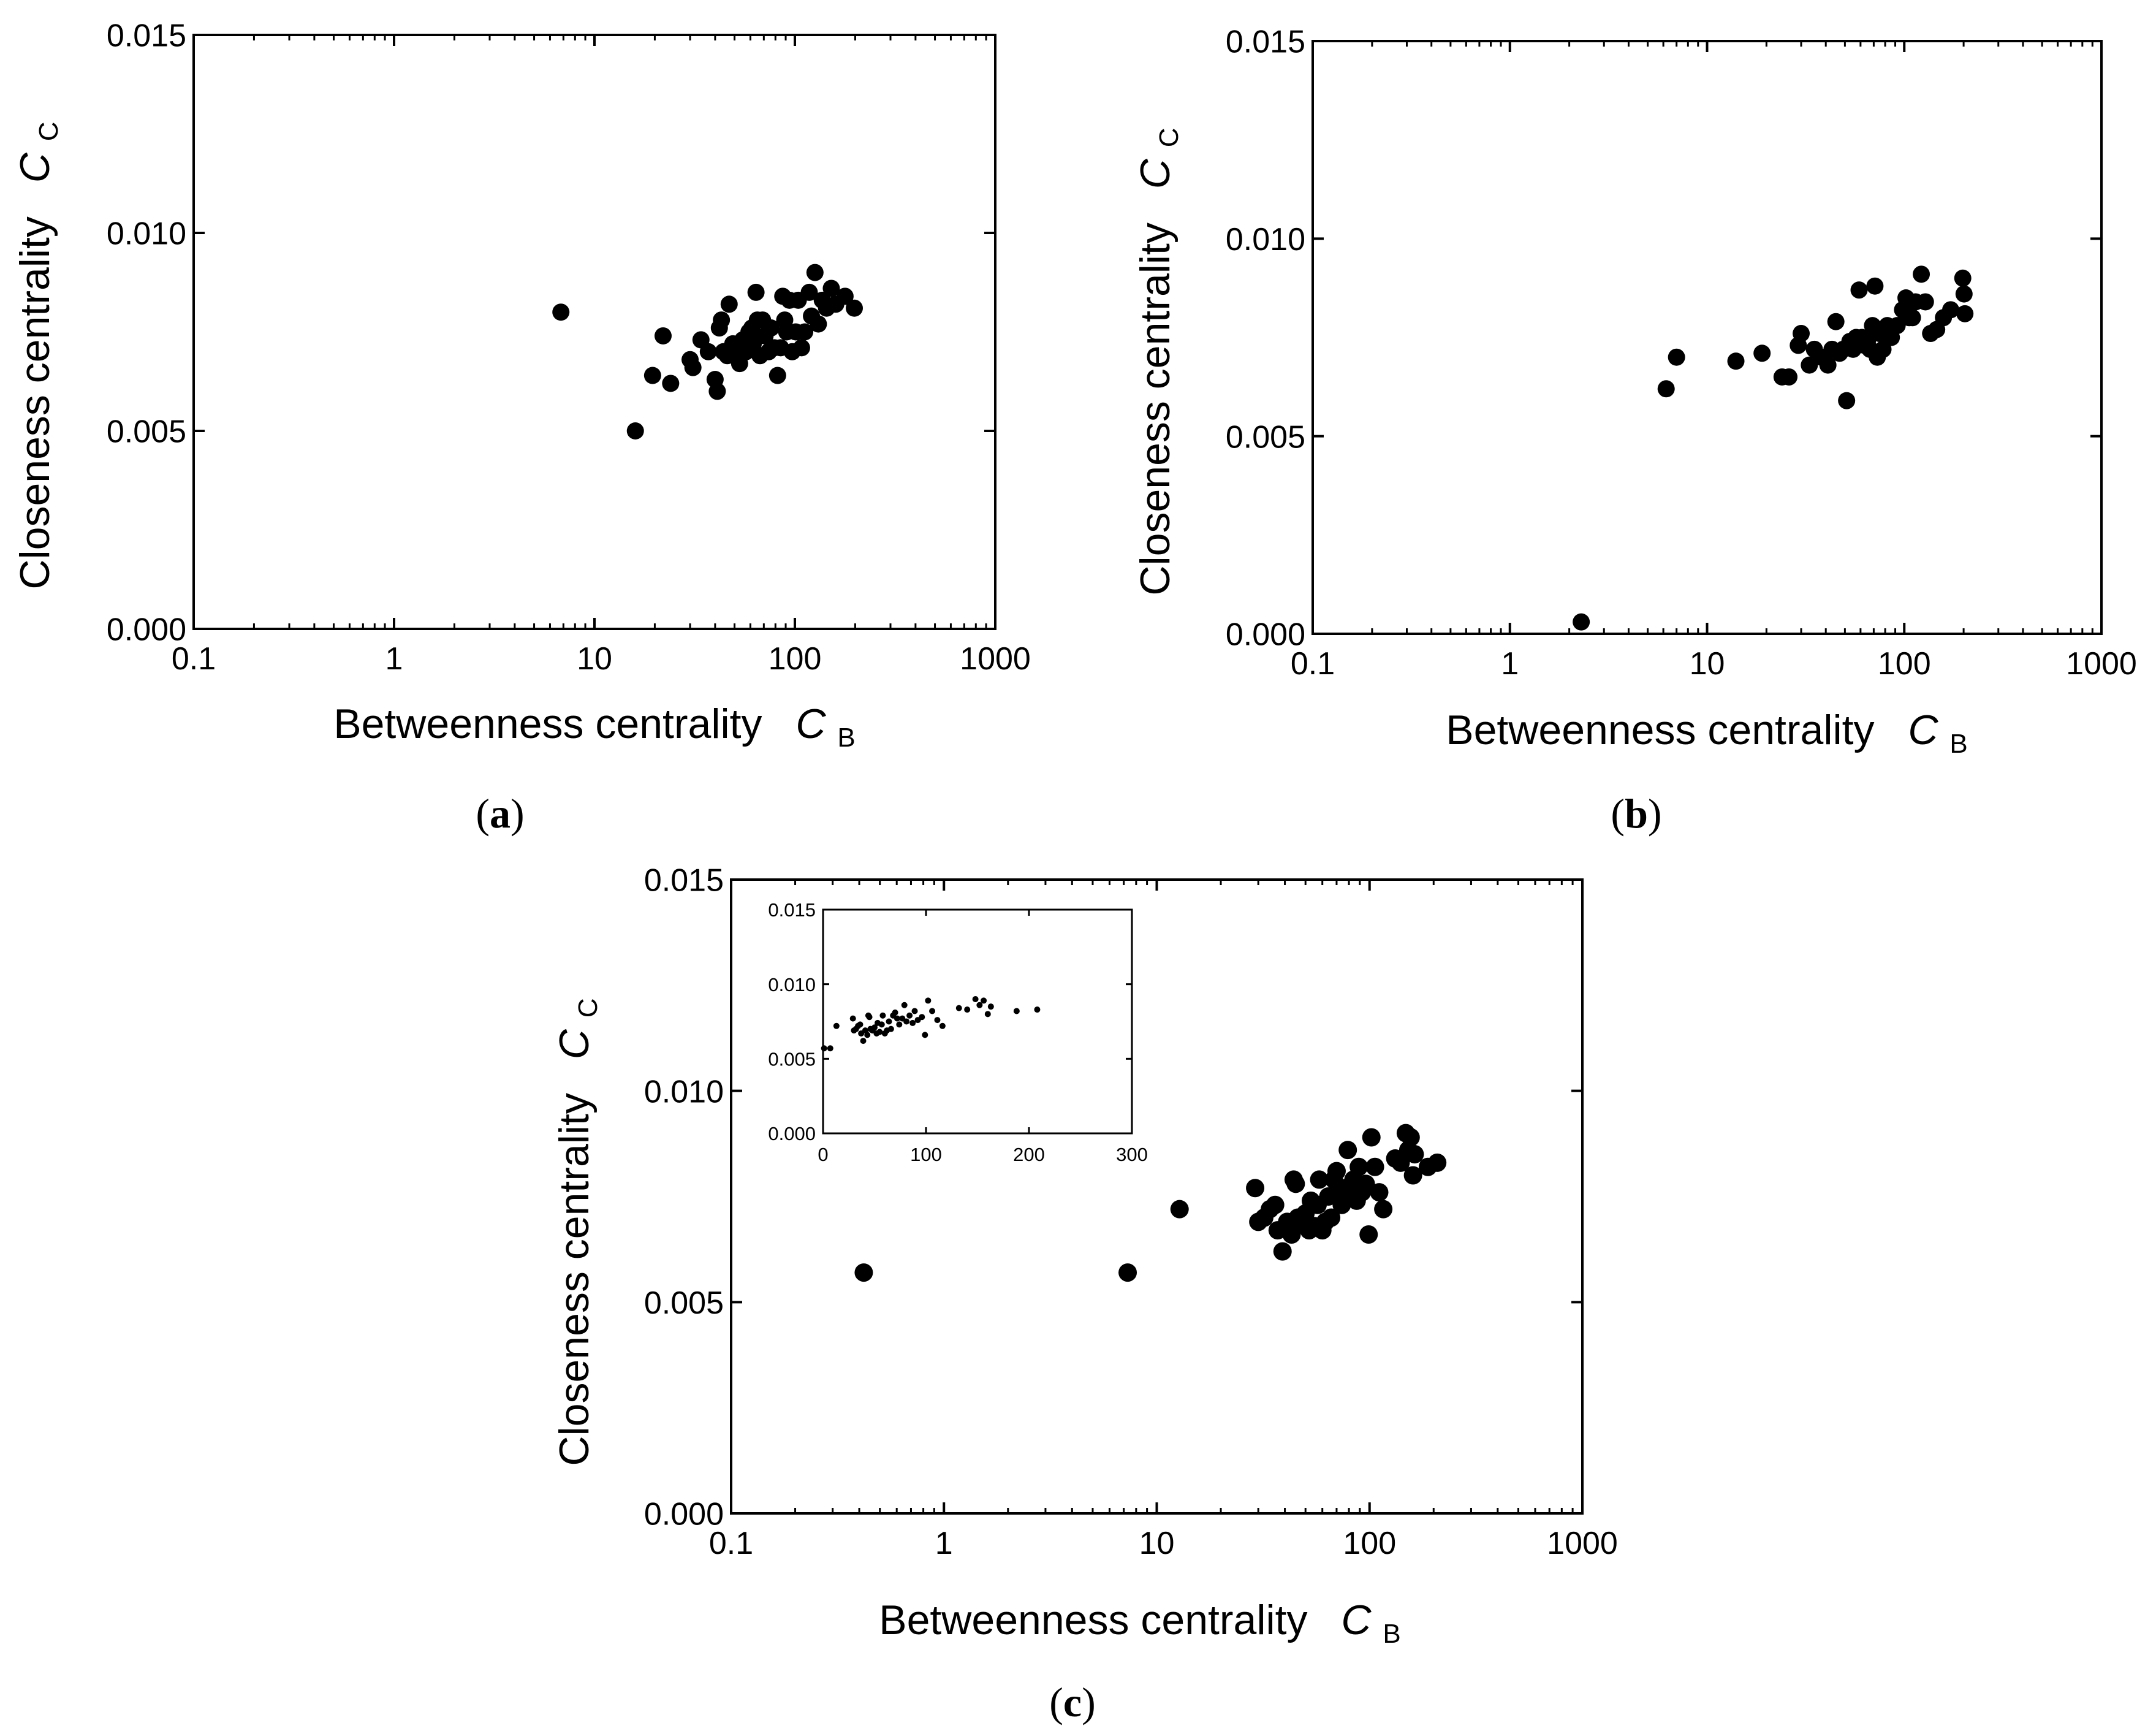 This screenshot has width=2156, height=1731. Describe the element at coordinates (1265, 240) in the screenshot. I see `panel-b-ytick-label-2: 0.010` at that location.